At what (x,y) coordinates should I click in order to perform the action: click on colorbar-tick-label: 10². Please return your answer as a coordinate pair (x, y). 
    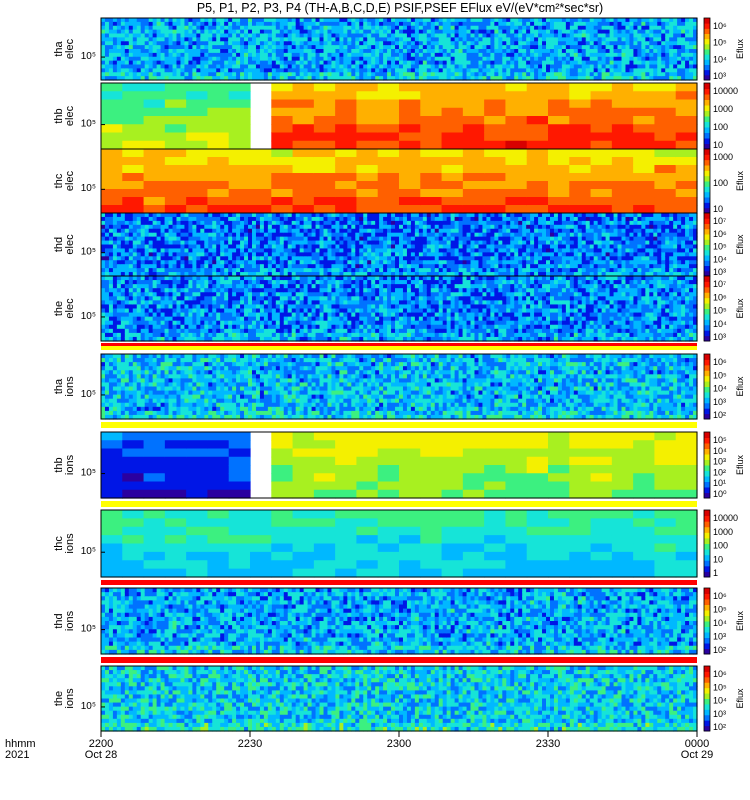
    Looking at the image, I should click on (719, 727).